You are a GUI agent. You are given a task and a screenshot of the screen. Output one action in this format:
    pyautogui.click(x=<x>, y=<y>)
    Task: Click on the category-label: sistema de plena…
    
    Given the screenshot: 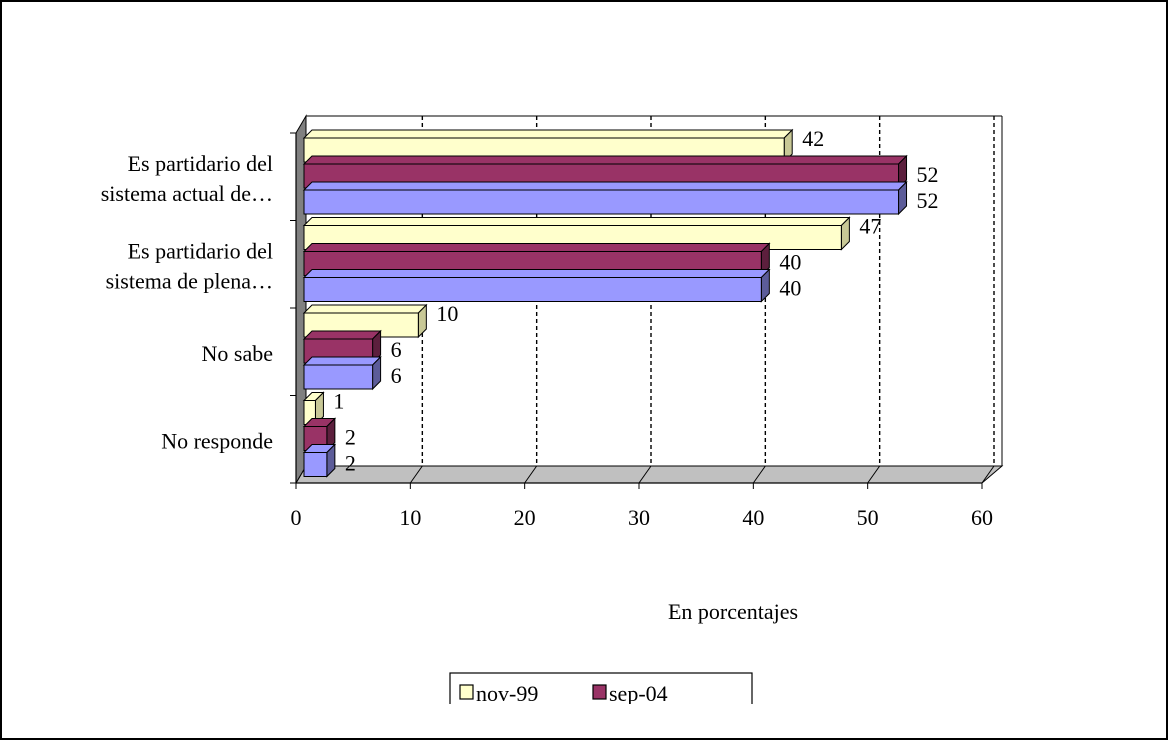 What is the action you would take?
    pyautogui.click(x=189, y=280)
    